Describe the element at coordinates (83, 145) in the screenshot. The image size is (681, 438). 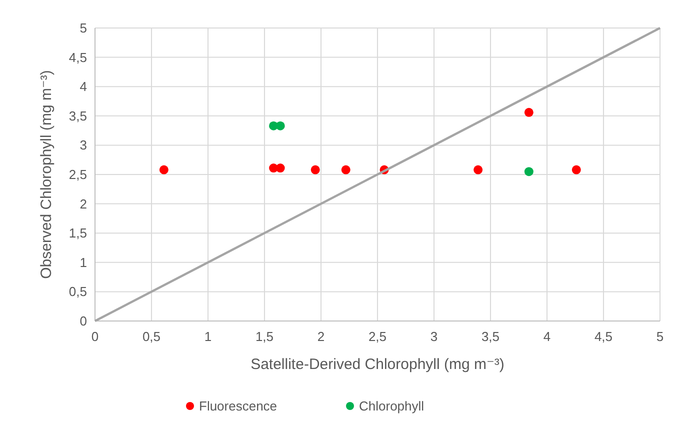
I see `y-tick-label: 3` at that location.